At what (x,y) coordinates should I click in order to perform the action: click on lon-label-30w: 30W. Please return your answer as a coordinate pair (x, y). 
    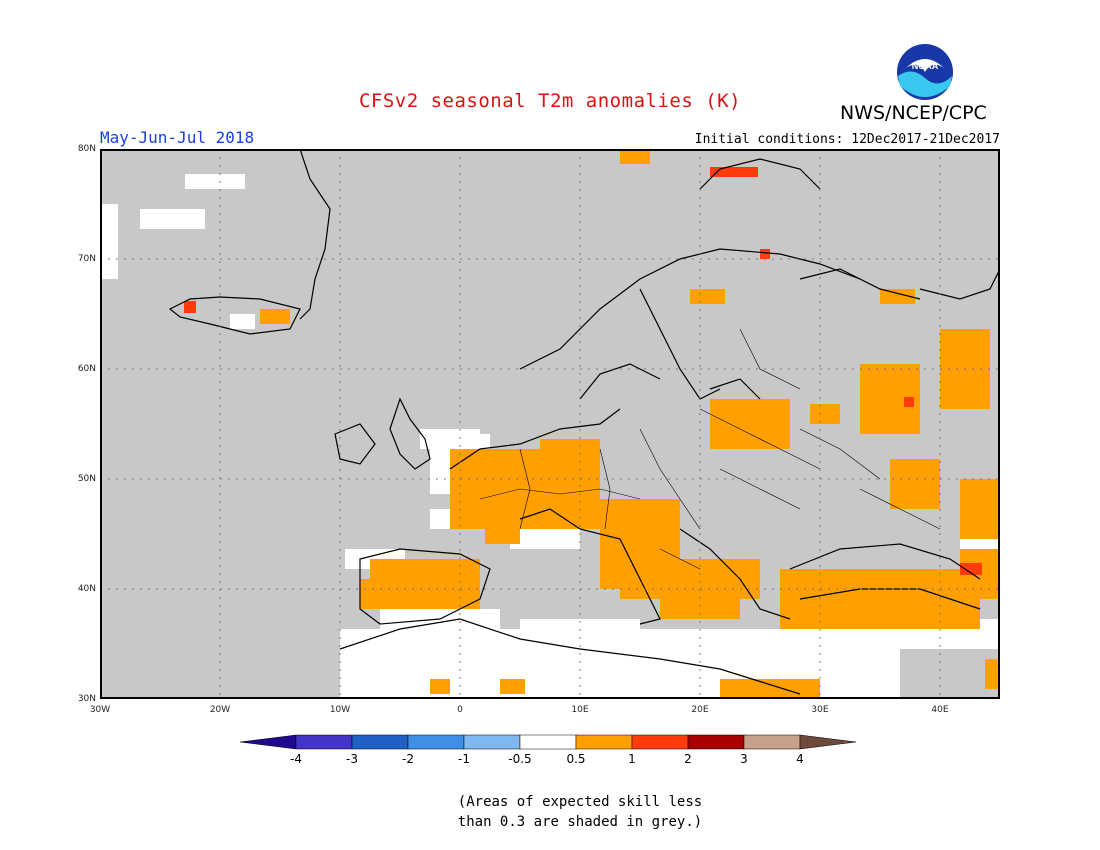
    Looking at the image, I should click on (100, 710).